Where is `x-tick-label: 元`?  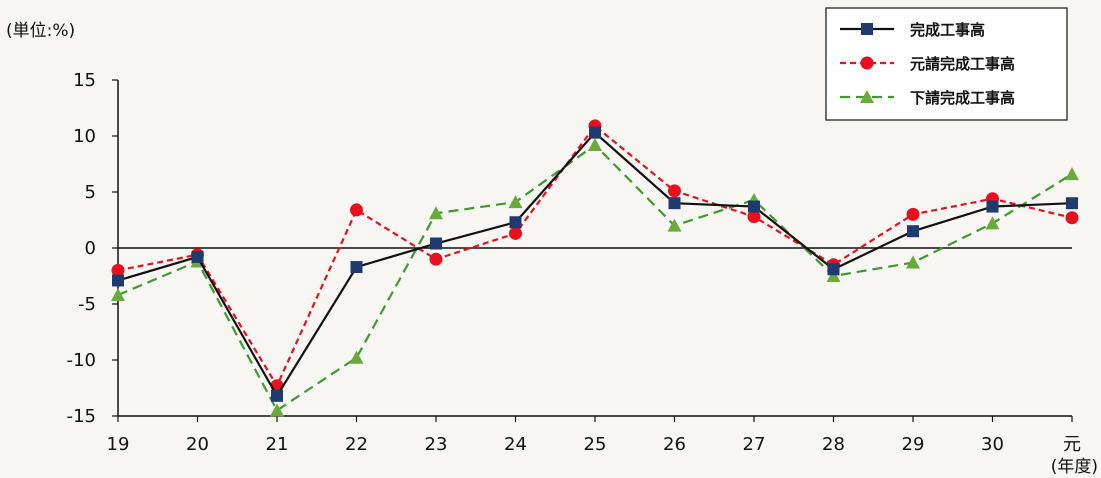 x-tick-label: 元 is located at coordinates (1072, 444).